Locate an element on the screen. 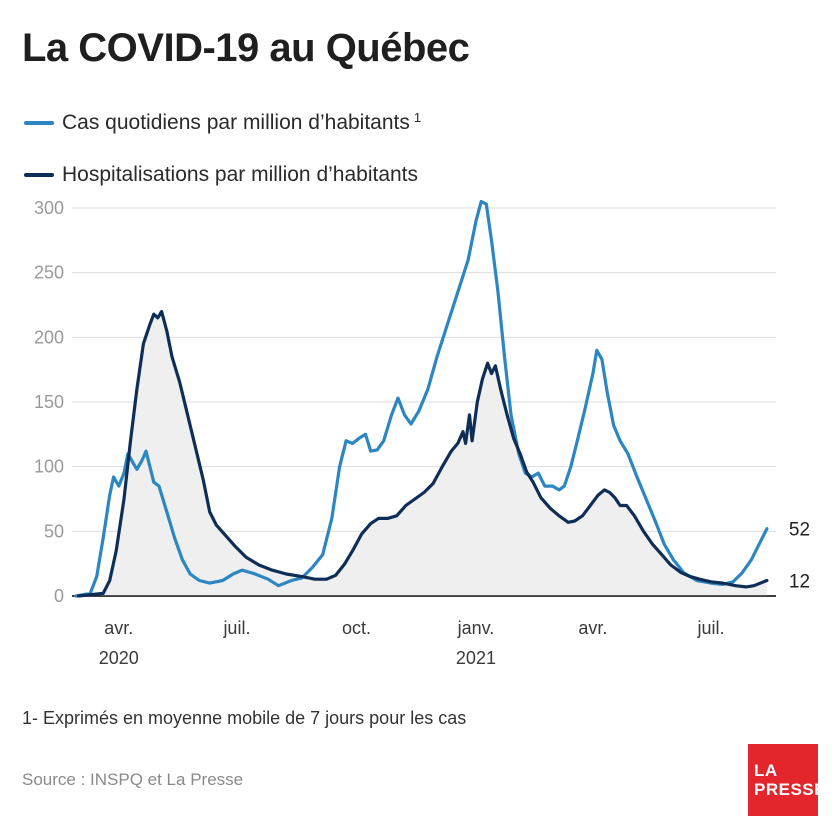 The height and width of the screenshot is (840, 840). source-credit: Source : INSPQ et La Presse is located at coordinates (133, 779).